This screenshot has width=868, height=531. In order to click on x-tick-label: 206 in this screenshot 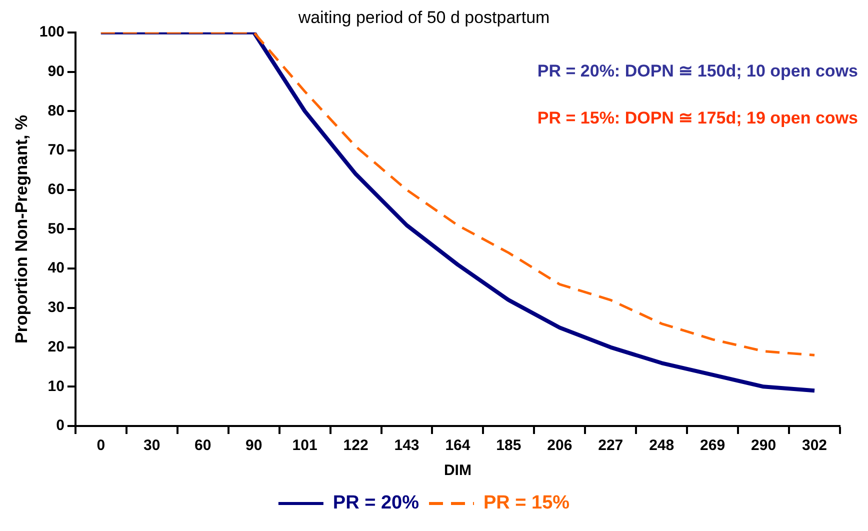, I will do `click(559, 445)`.